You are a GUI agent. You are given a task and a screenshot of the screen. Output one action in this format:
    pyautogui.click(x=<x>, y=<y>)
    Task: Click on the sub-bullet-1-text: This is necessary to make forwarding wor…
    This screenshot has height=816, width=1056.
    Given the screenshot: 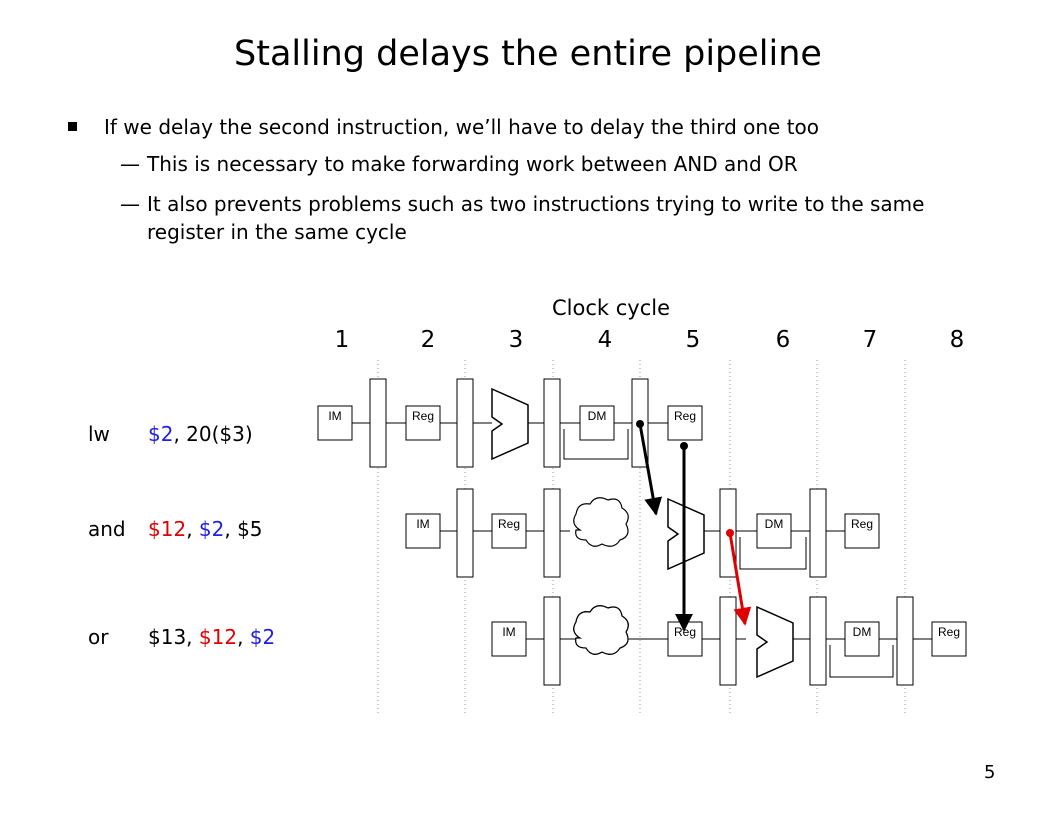 What is the action you would take?
    pyautogui.click(x=472, y=164)
    